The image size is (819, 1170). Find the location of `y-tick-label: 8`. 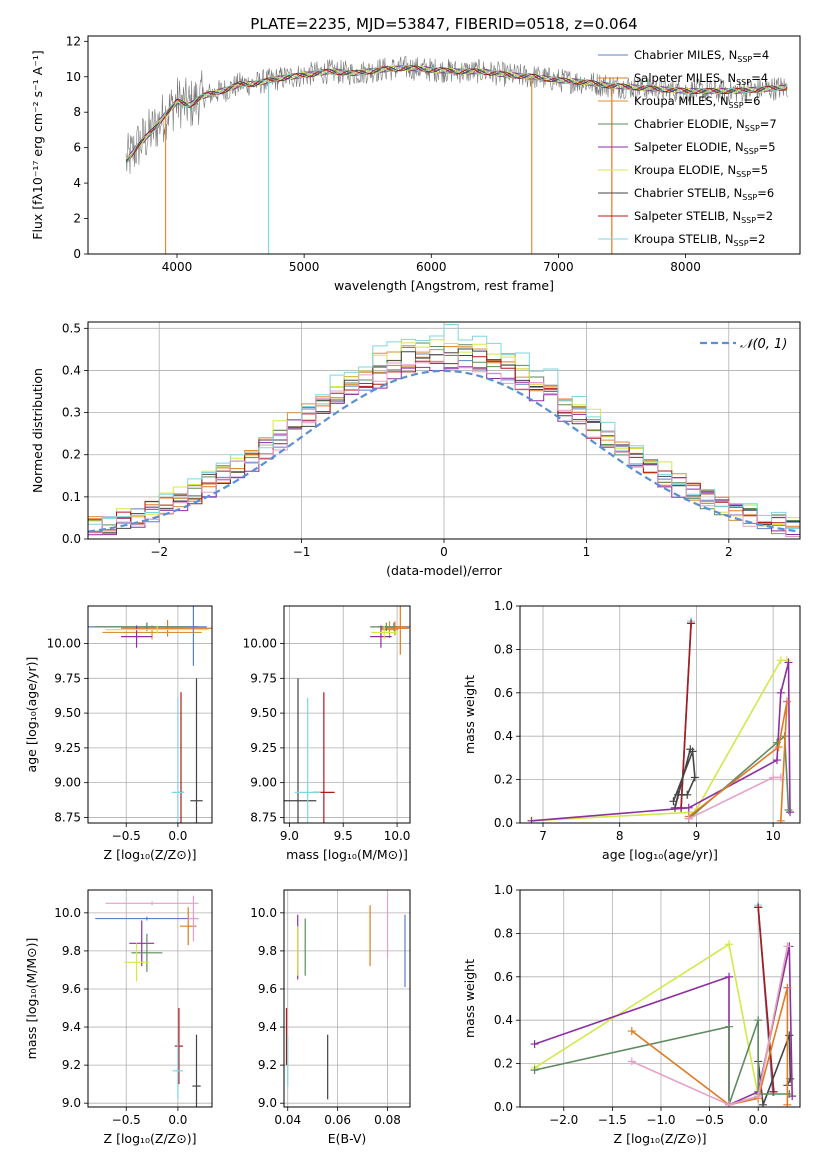

y-tick-label: 8 is located at coordinates (77, 112).